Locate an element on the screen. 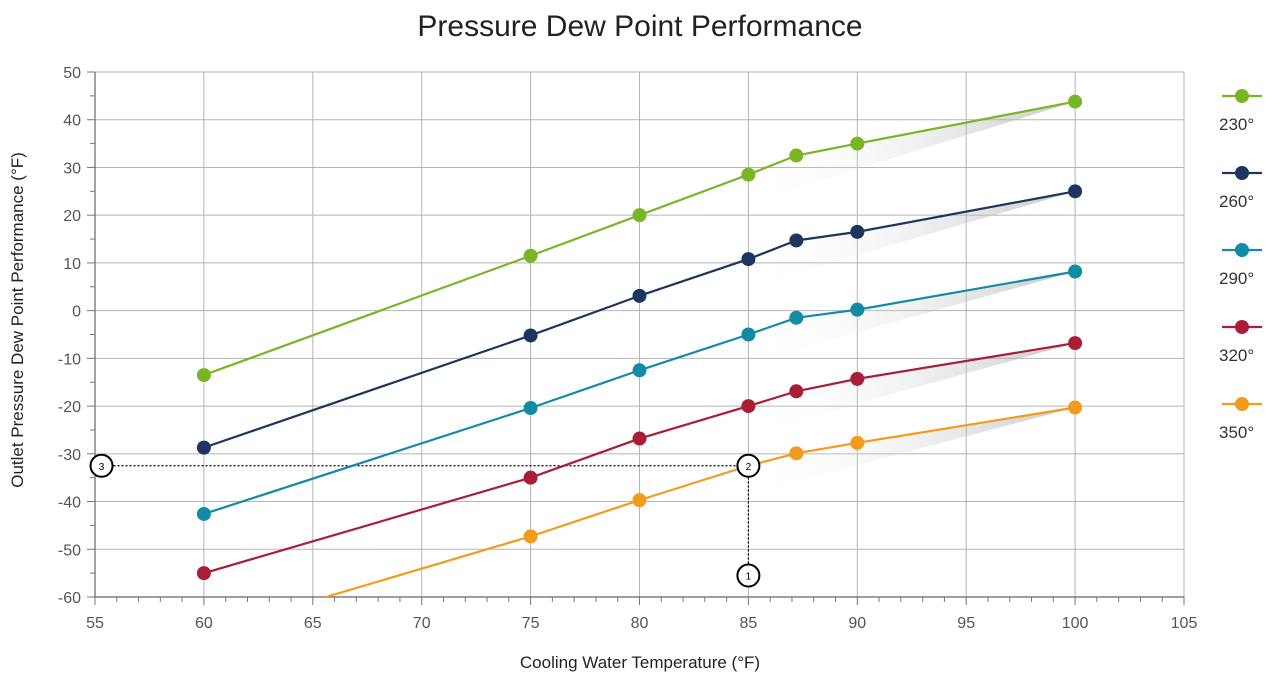 The width and height of the screenshot is (1272, 674). y-tick-label: -60 is located at coordinates (69, 598).